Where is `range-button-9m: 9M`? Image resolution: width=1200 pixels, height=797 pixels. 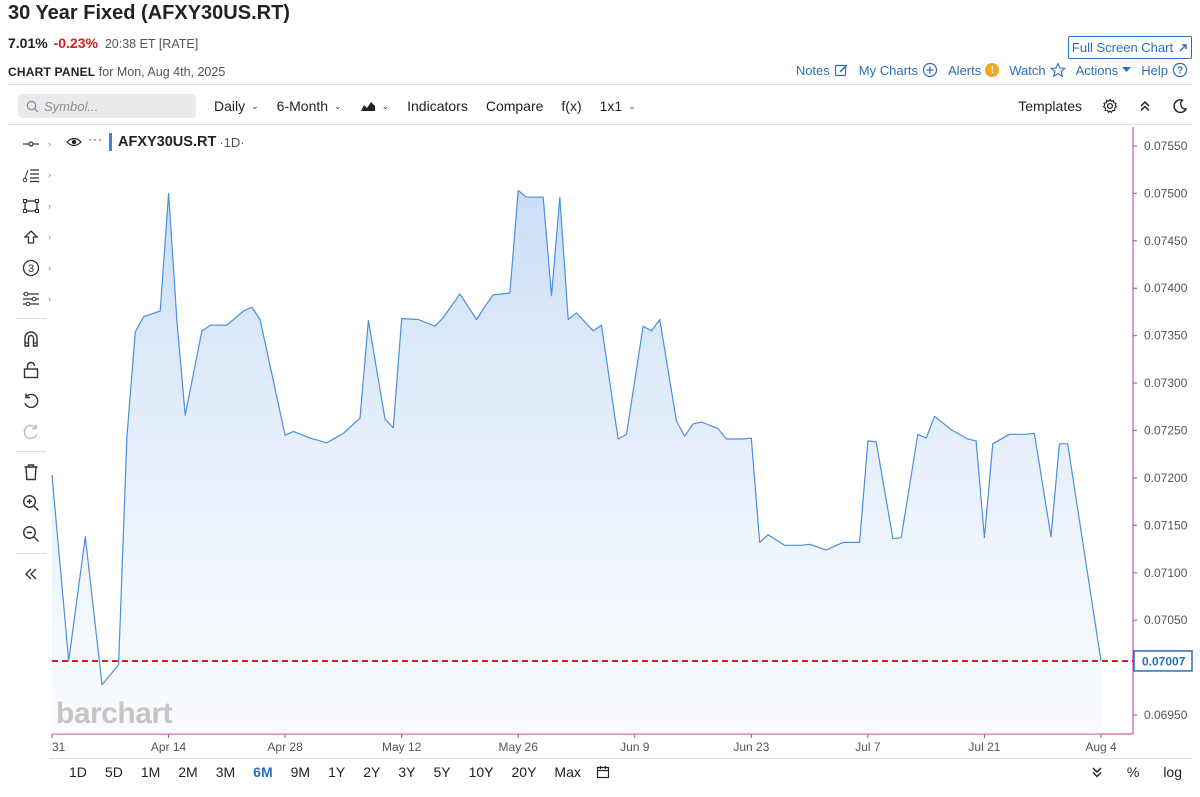 range-button-9m: 9M is located at coordinates (300, 772).